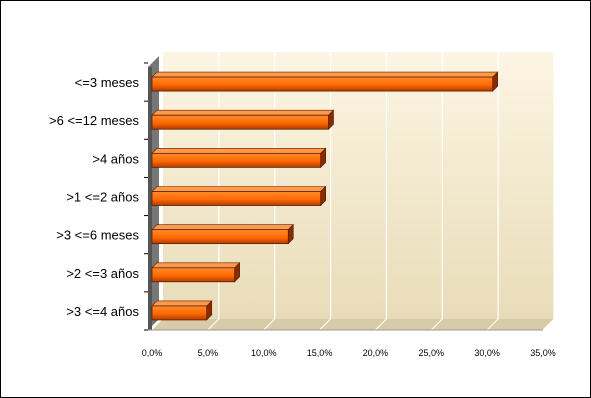 The width and height of the screenshot is (591, 398). I want to click on x-tick-label: 35,0%, so click(543, 353).